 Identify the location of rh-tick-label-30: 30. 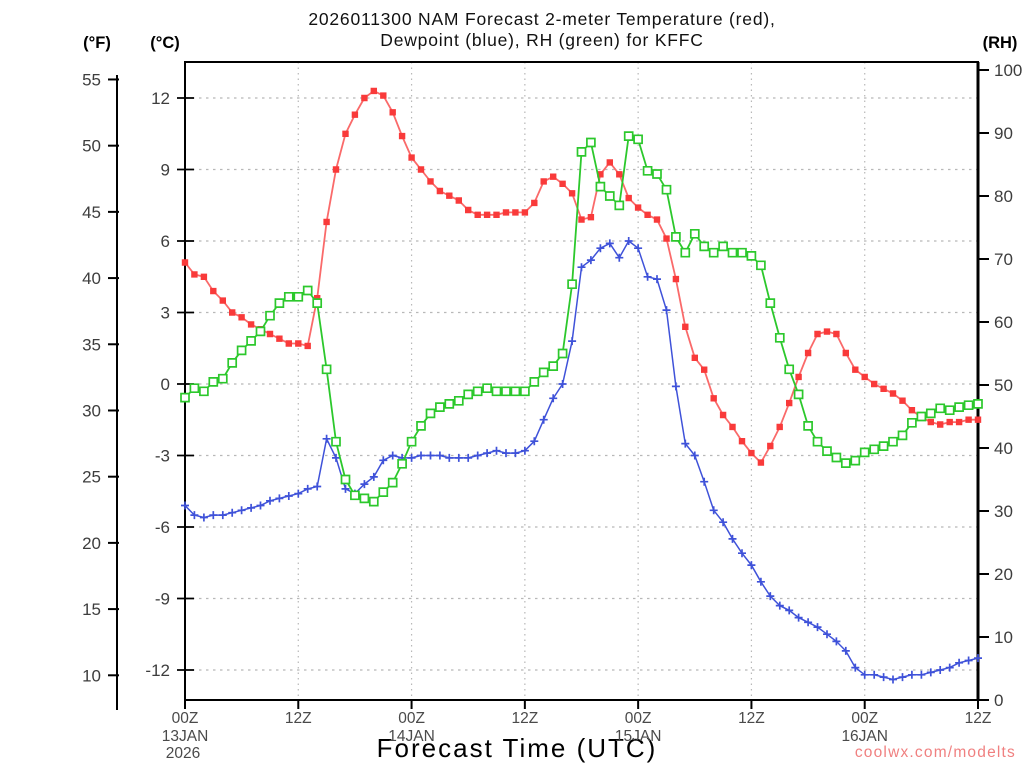
(1003, 511).